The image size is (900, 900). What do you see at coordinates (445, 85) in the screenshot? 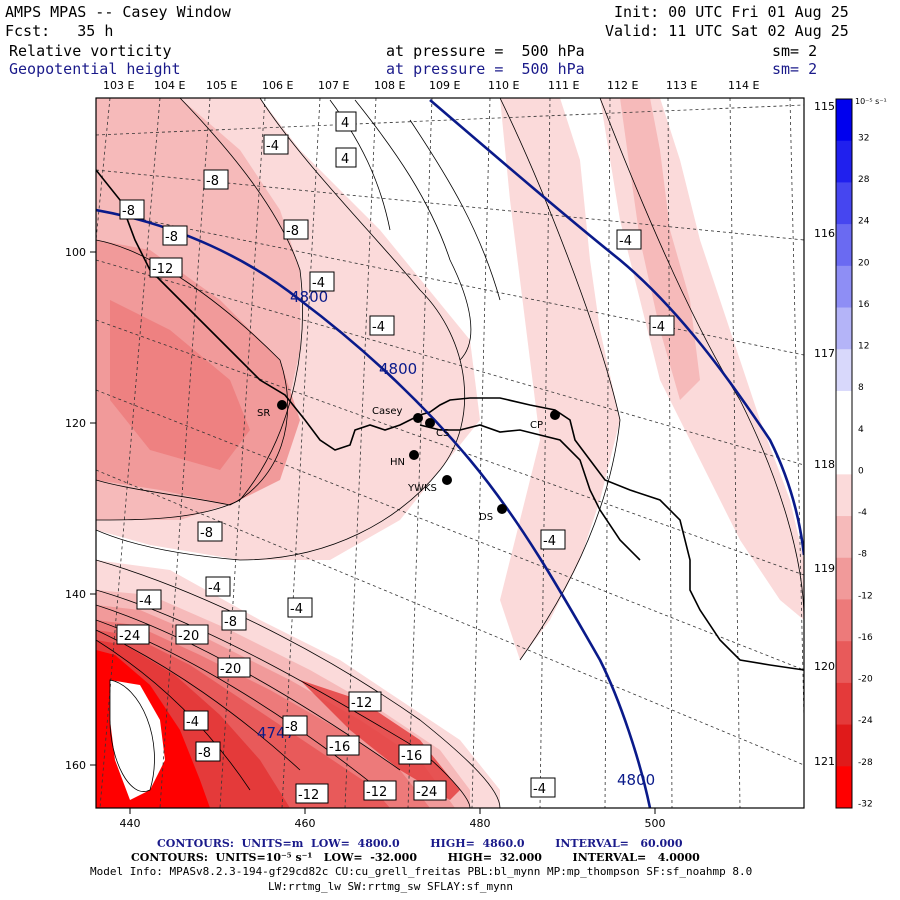
I see `lon-label: 109 E` at bounding box center [445, 85].